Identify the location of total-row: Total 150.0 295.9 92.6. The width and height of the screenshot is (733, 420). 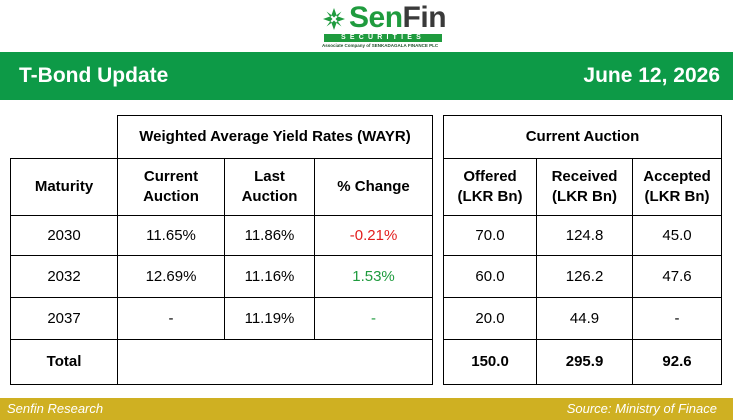
(366, 362).